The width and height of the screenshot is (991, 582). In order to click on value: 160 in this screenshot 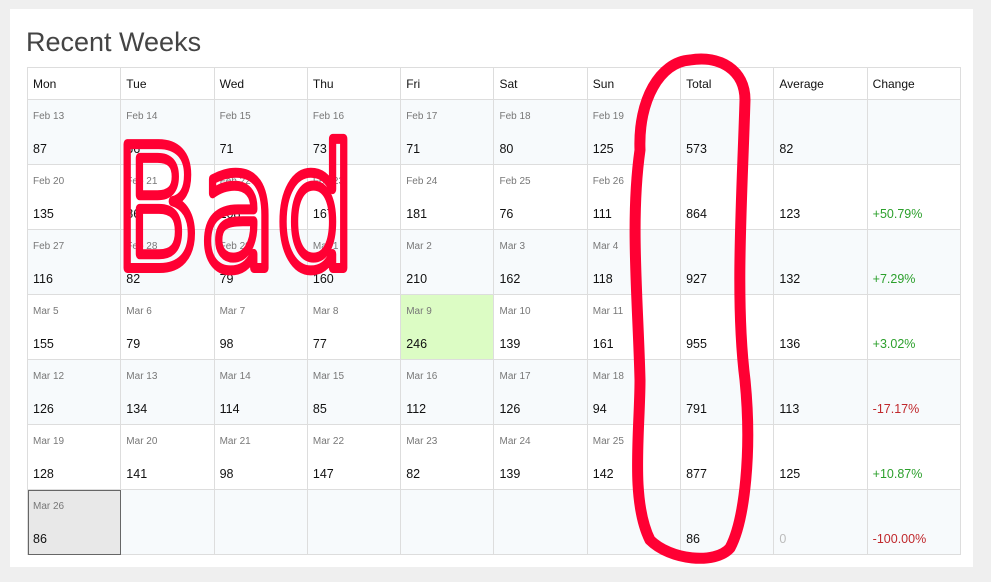, I will do `click(323, 279)`.